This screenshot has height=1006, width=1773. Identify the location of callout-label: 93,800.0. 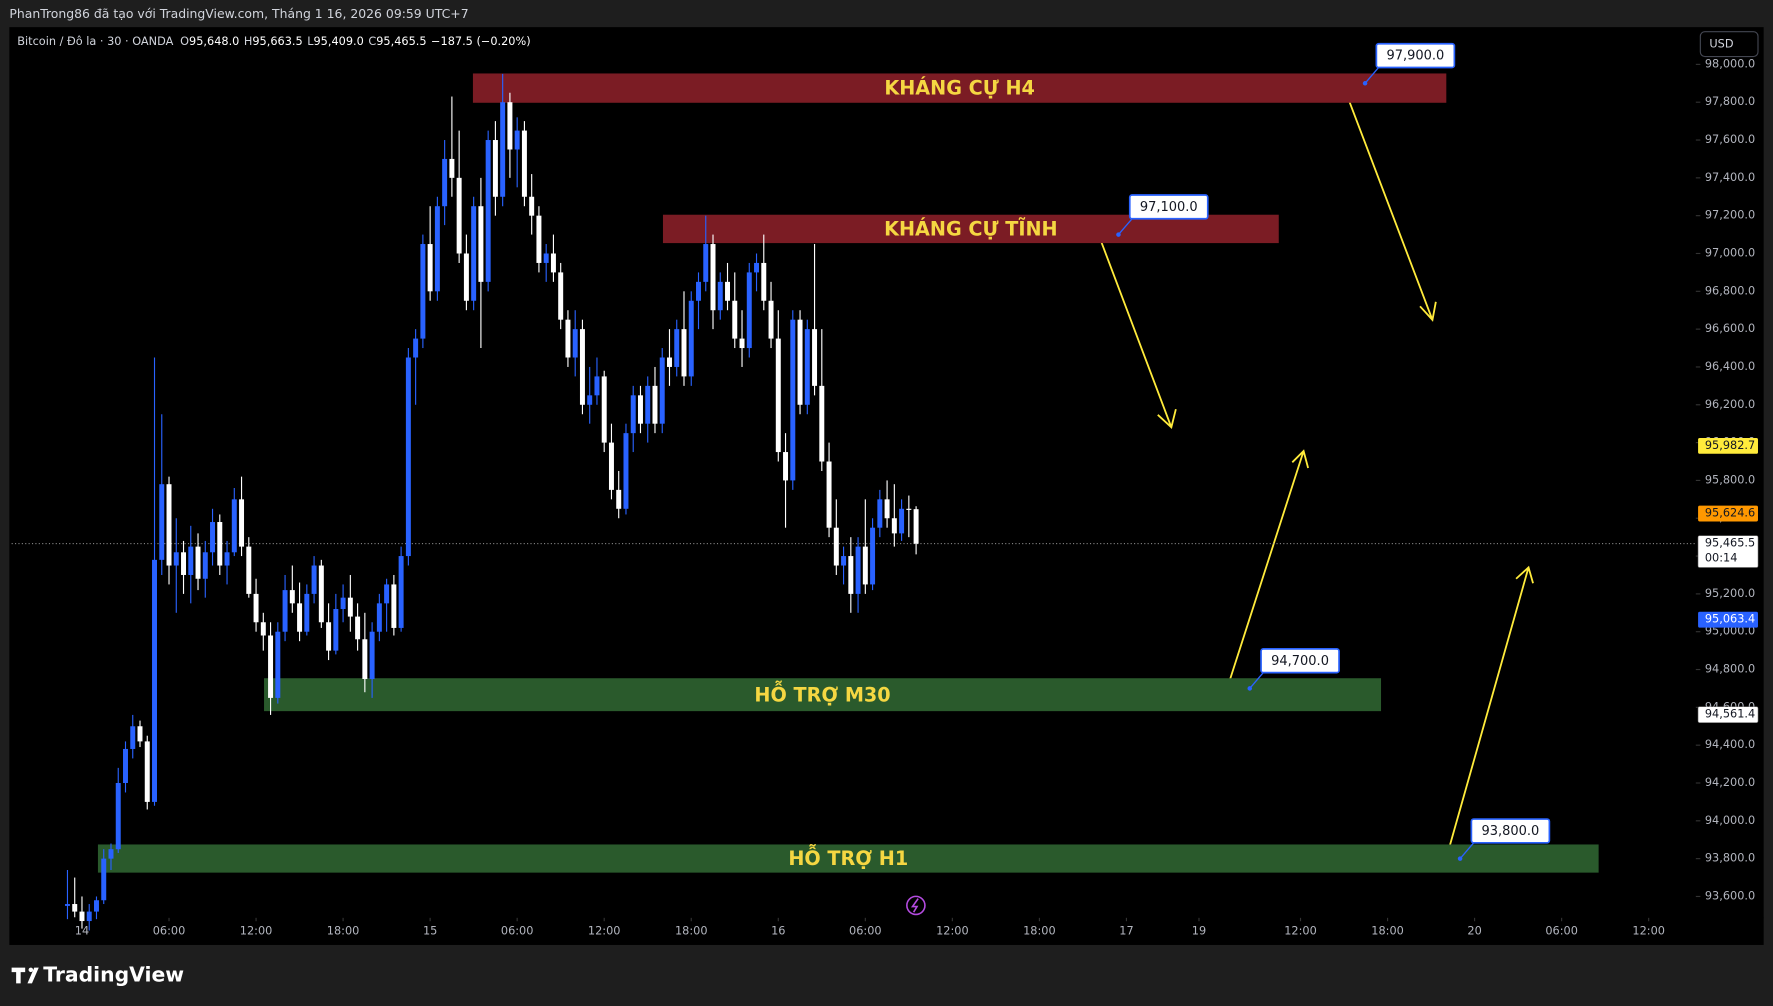
(1510, 831).